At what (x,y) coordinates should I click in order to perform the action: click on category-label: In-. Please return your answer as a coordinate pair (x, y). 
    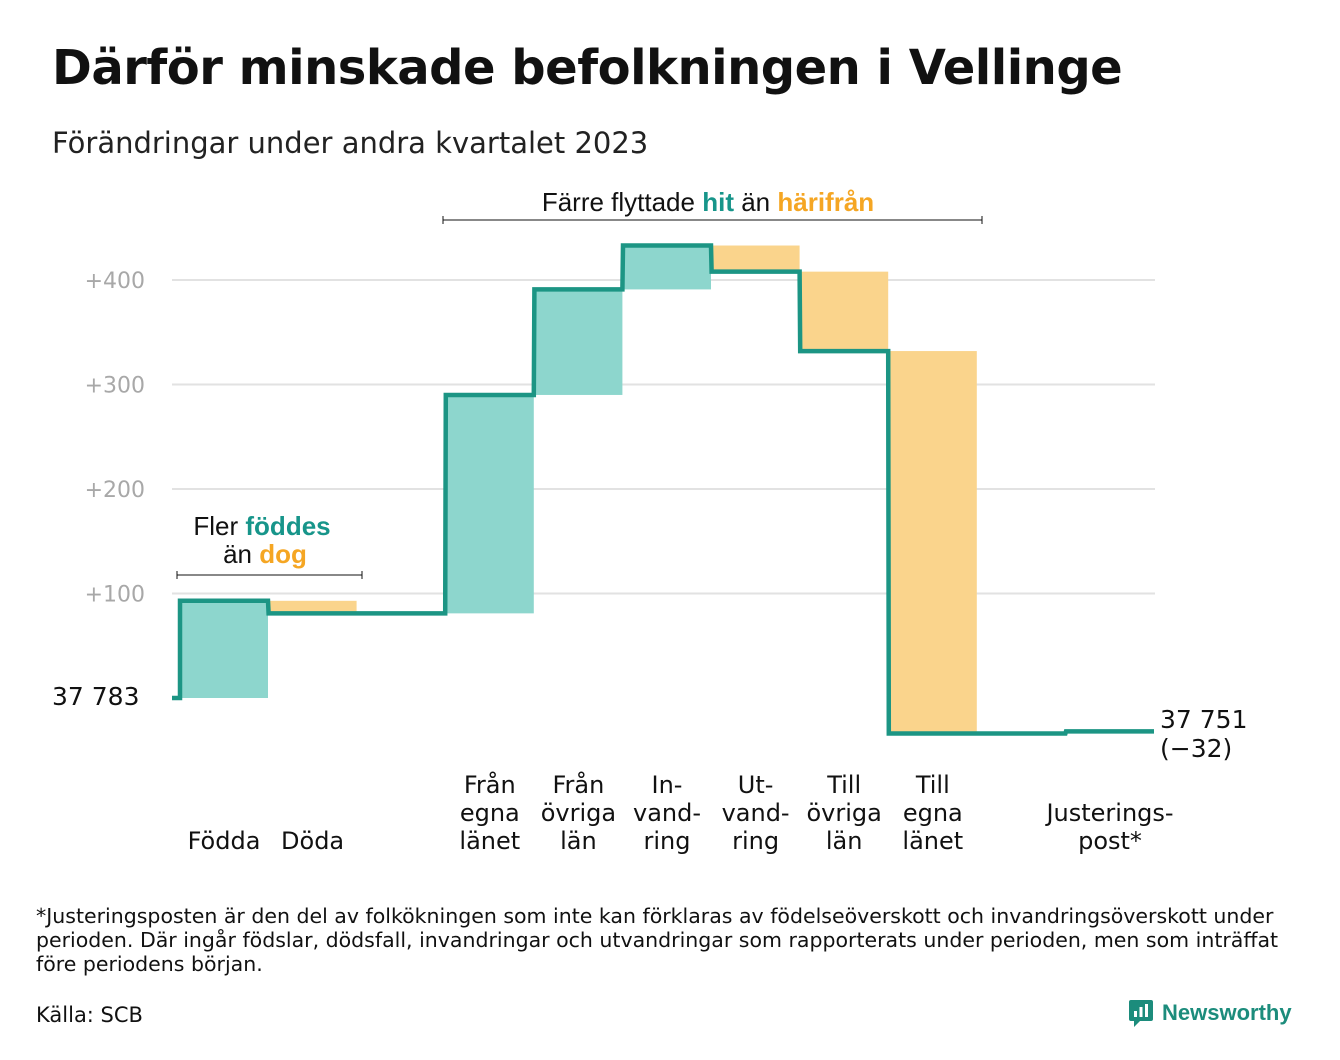
    Looking at the image, I should click on (667, 785).